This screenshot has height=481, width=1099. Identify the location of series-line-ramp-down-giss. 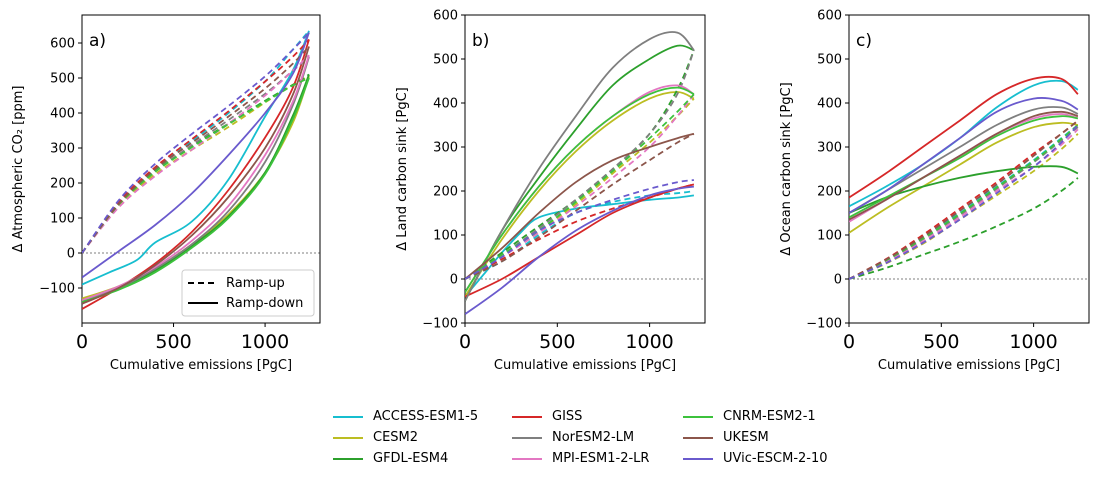
(964, 137).